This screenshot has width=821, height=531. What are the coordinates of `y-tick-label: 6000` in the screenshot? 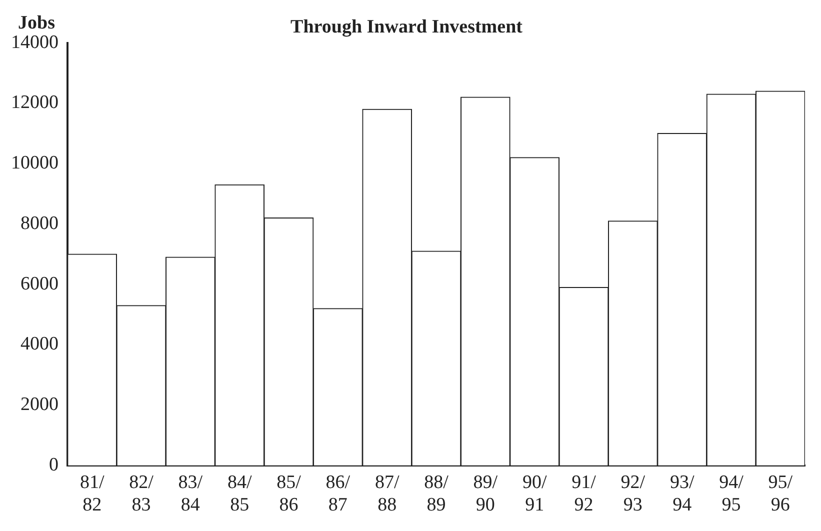 It's located at (39, 283).